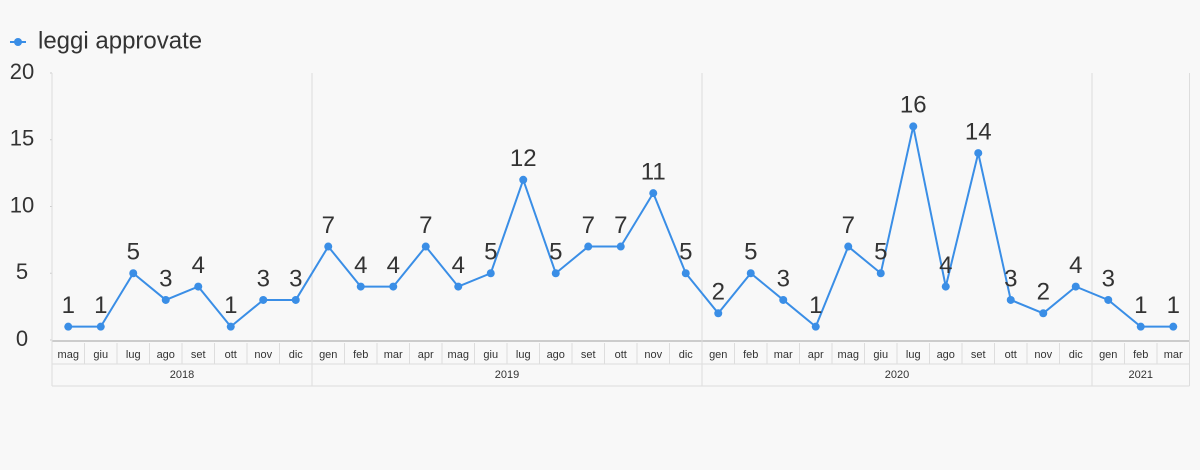  I want to click on x-tick-label: dic, so click(296, 355).